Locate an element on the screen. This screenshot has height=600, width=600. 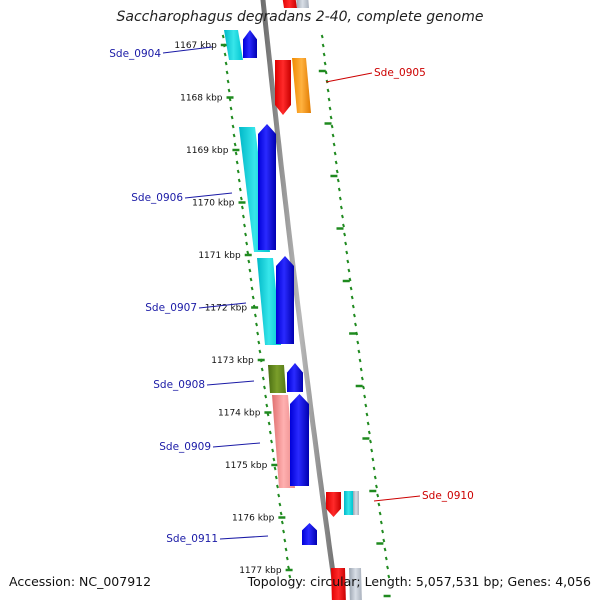
genome-backbone is located at coordinates (300, 300).